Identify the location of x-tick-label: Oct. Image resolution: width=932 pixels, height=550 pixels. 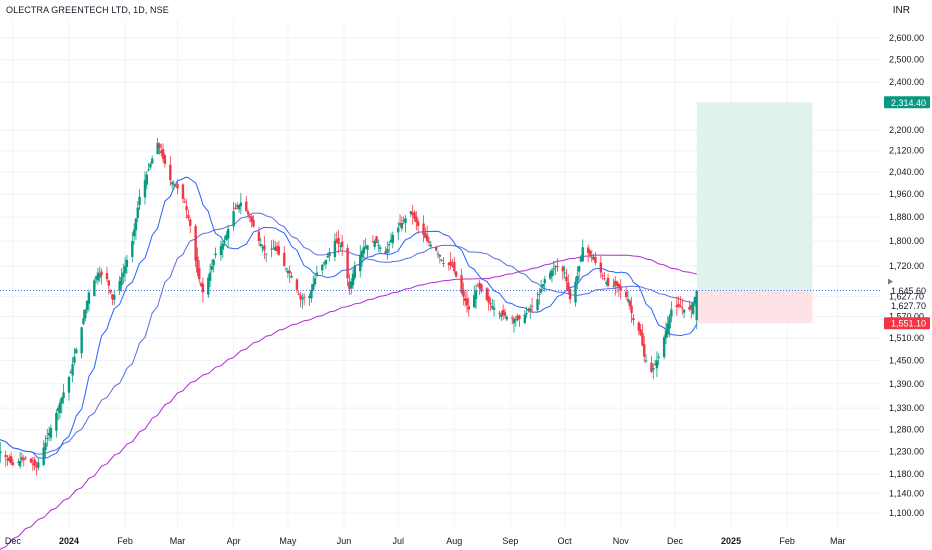
(565, 541).